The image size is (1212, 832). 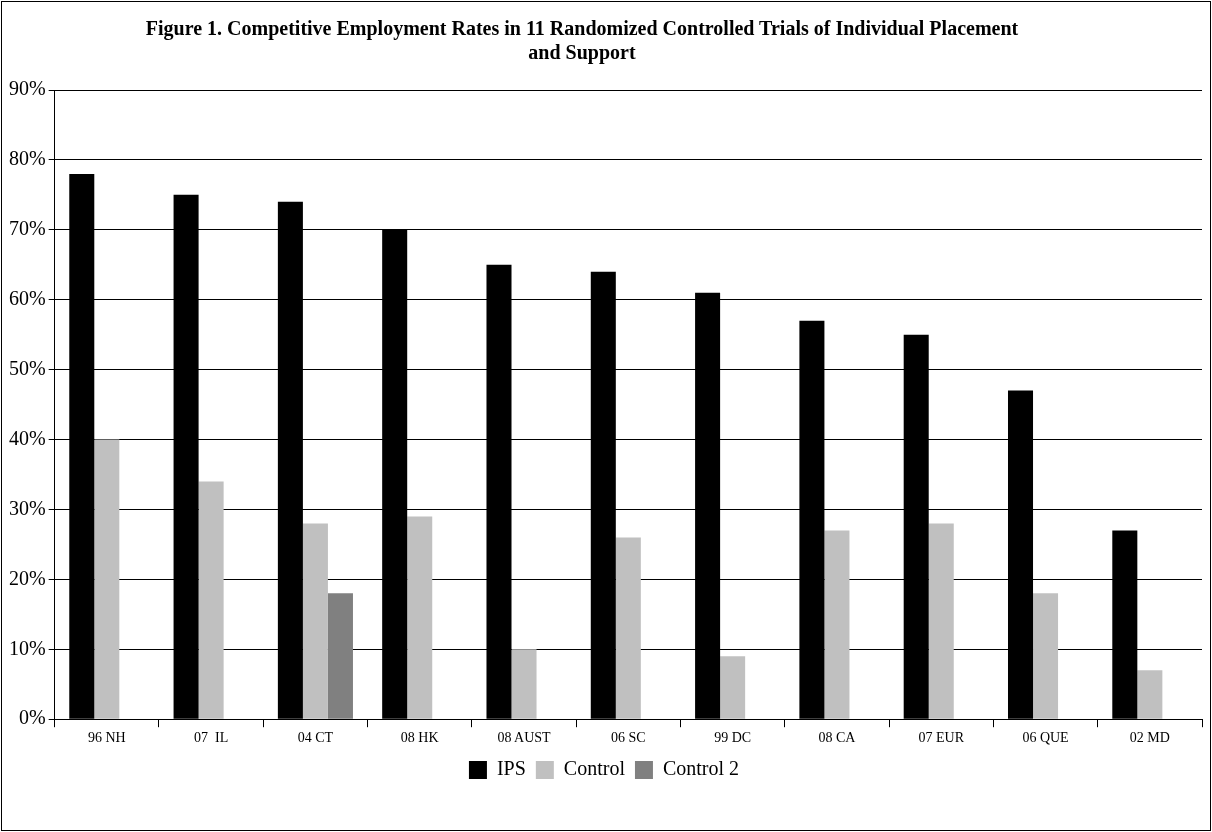 I want to click on x-tick-label: 02 MD, so click(x=1149, y=738).